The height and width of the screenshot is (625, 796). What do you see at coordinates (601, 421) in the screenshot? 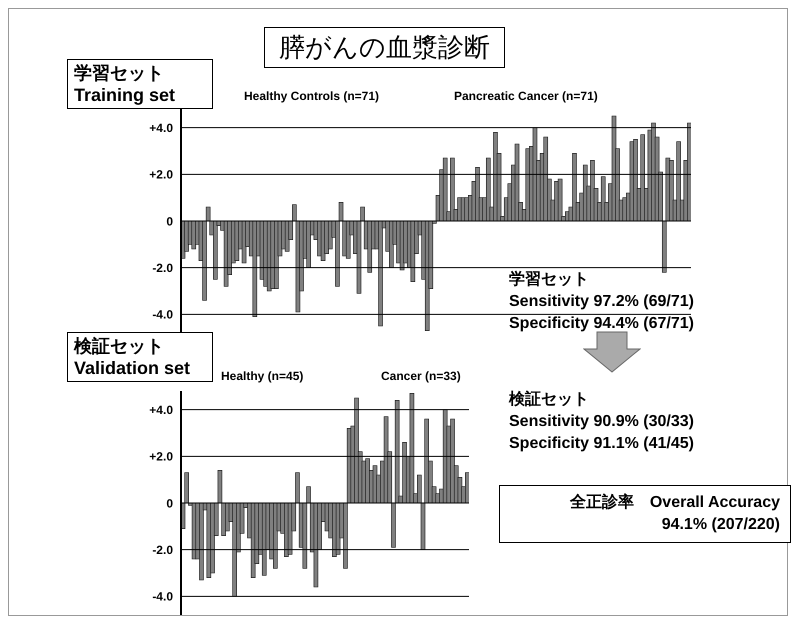
I see `text: 検証セット Sensitivity 90.9% (30/33) Specificity 91.1% (41/45)` at bounding box center [601, 421].